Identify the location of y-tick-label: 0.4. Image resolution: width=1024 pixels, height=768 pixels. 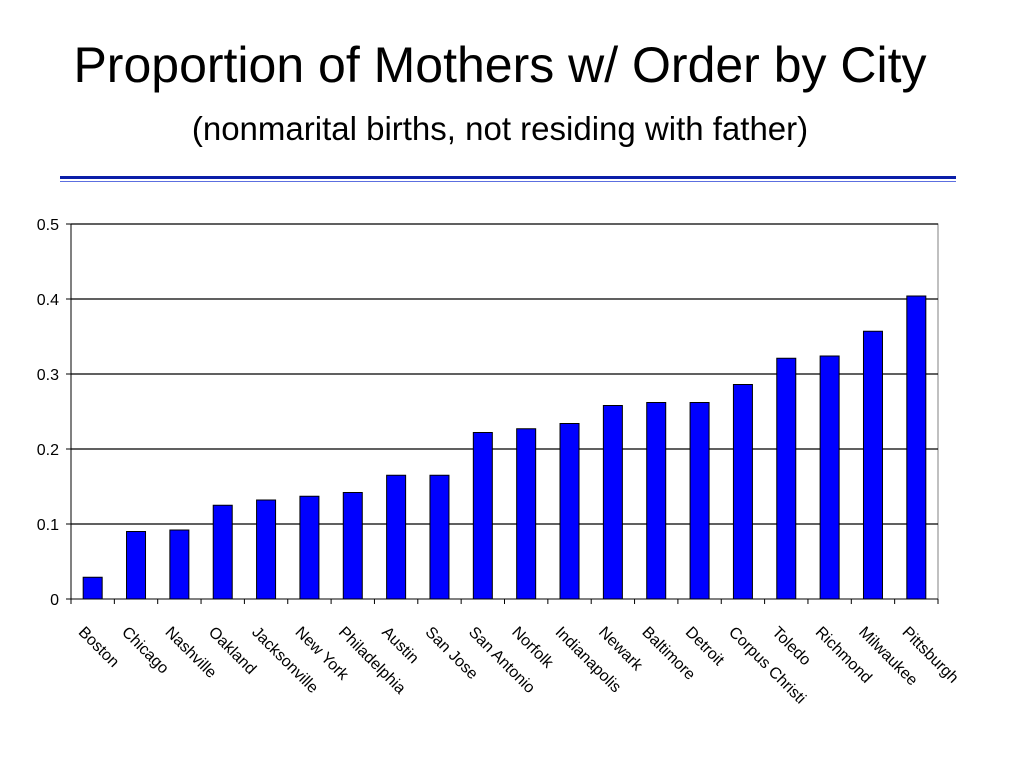
(48, 300).